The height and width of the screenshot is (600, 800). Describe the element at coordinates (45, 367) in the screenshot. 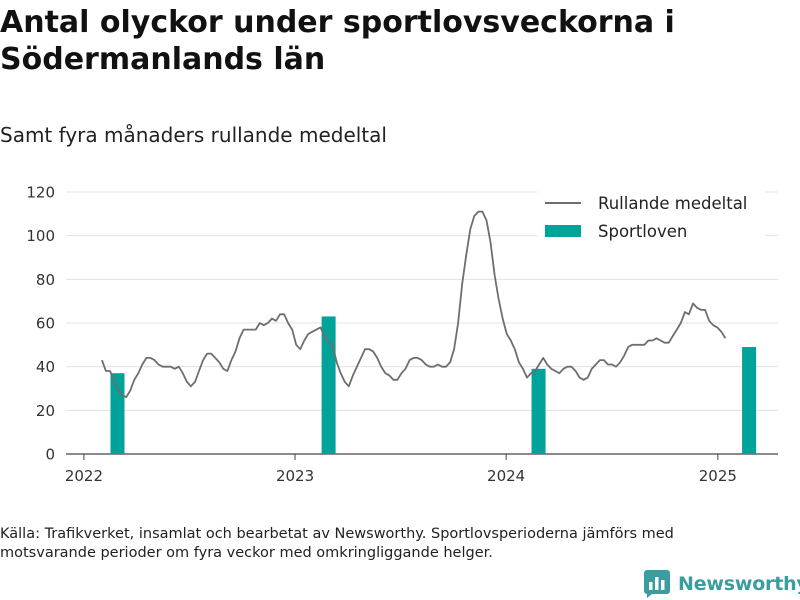

I see `y-tick-label: 40` at that location.